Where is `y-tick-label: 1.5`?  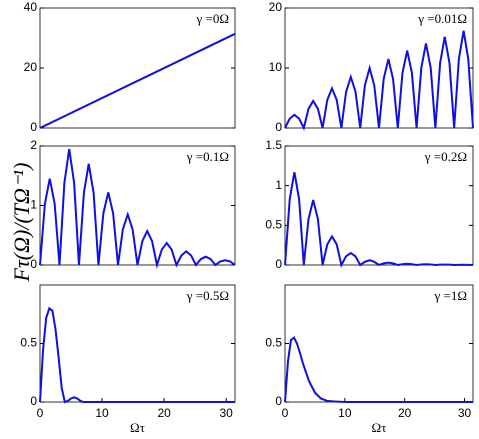
y-tick-label: 1.5 is located at coordinates (273, 145).